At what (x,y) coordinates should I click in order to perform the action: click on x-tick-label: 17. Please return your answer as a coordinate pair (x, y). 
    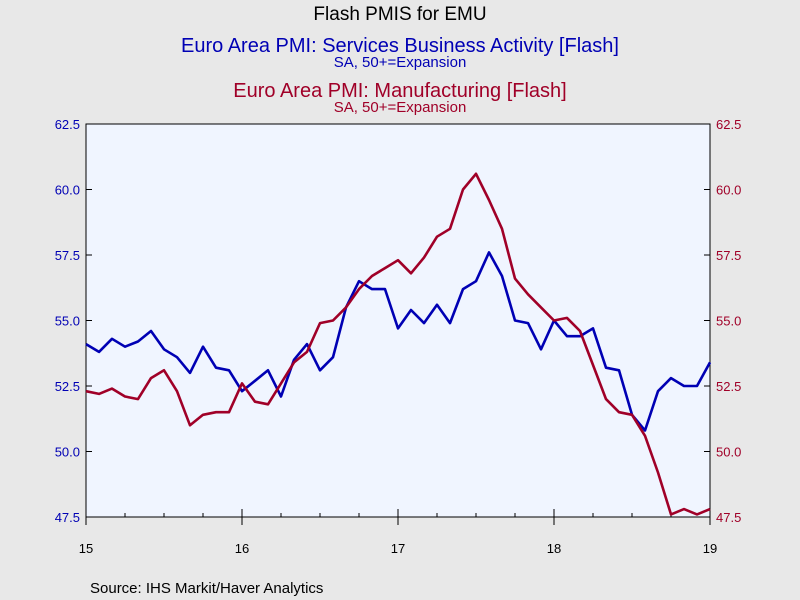
    Looking at the image, I should click on (398, 548).